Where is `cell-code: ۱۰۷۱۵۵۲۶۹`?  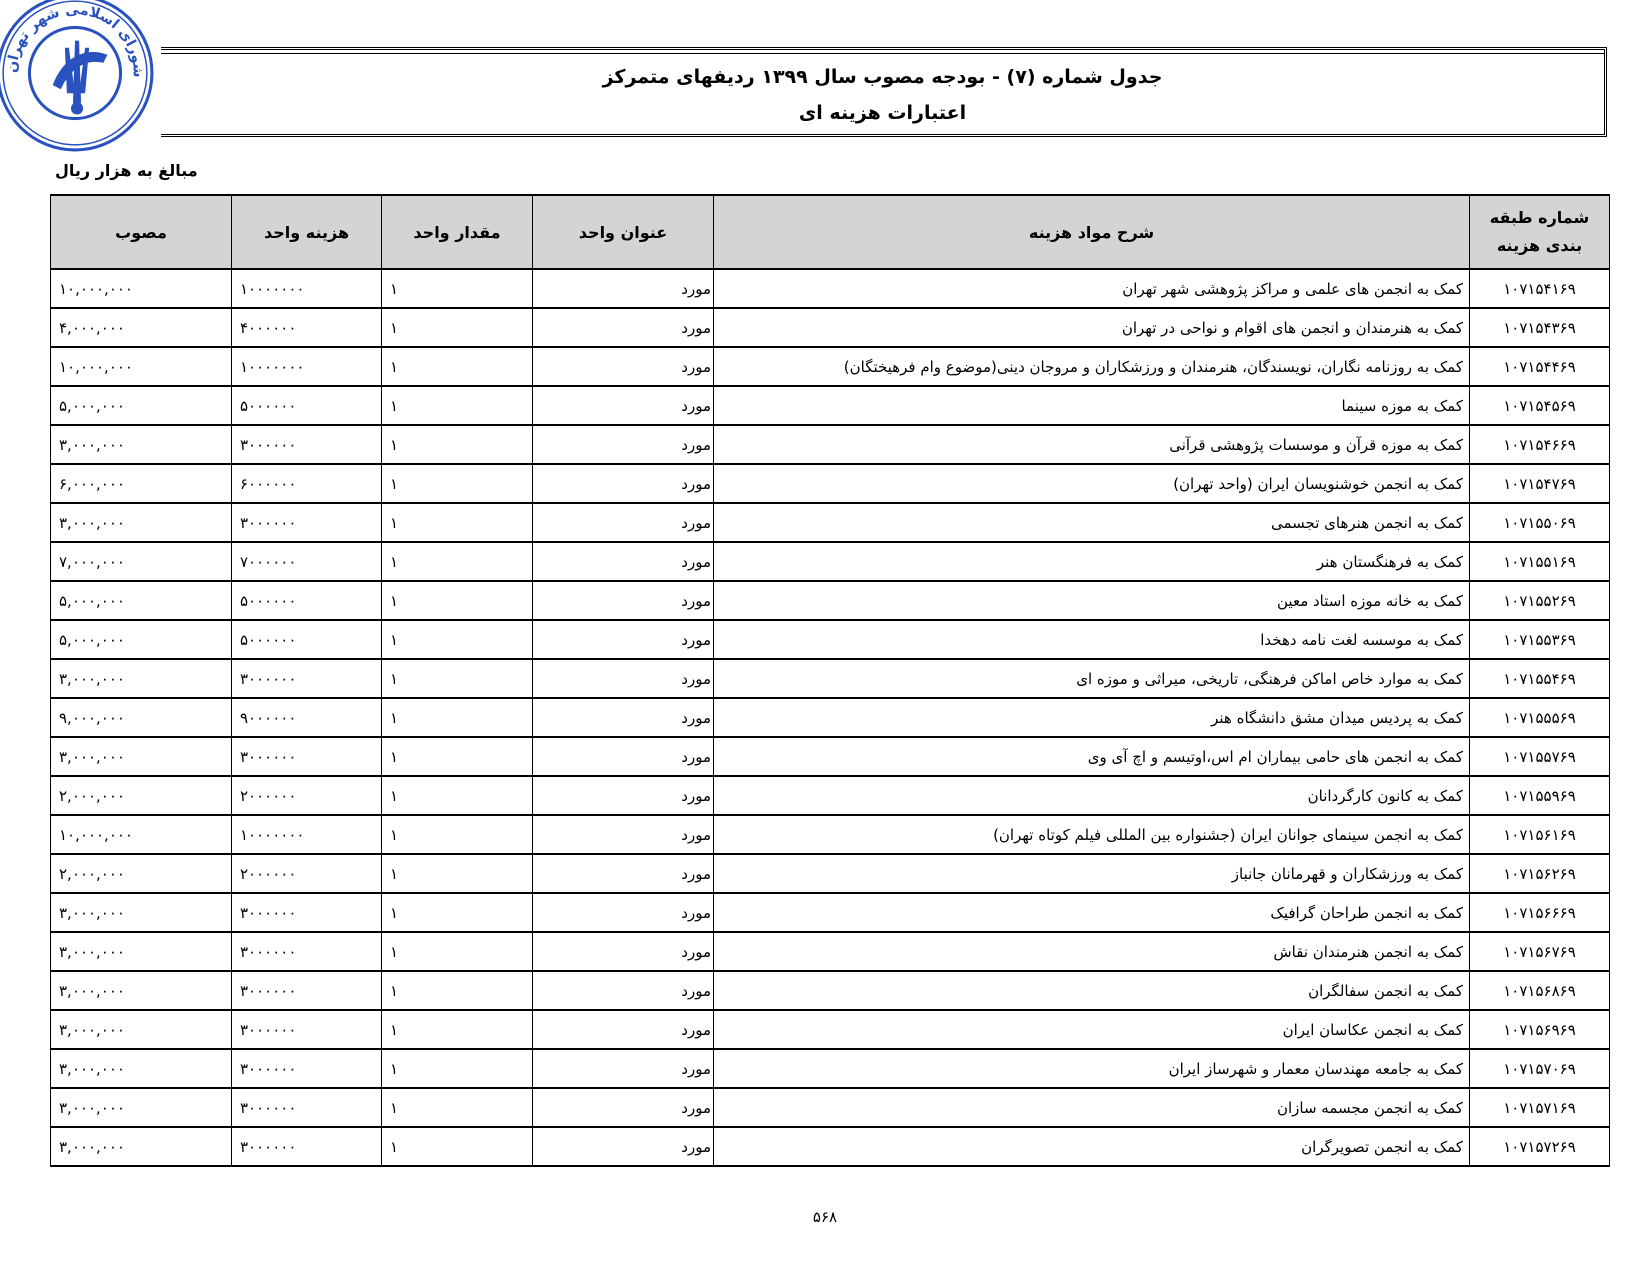 cell-code: ۱۰۷۱۵۵۲۶۹ is located at coordinates (1539, 600).